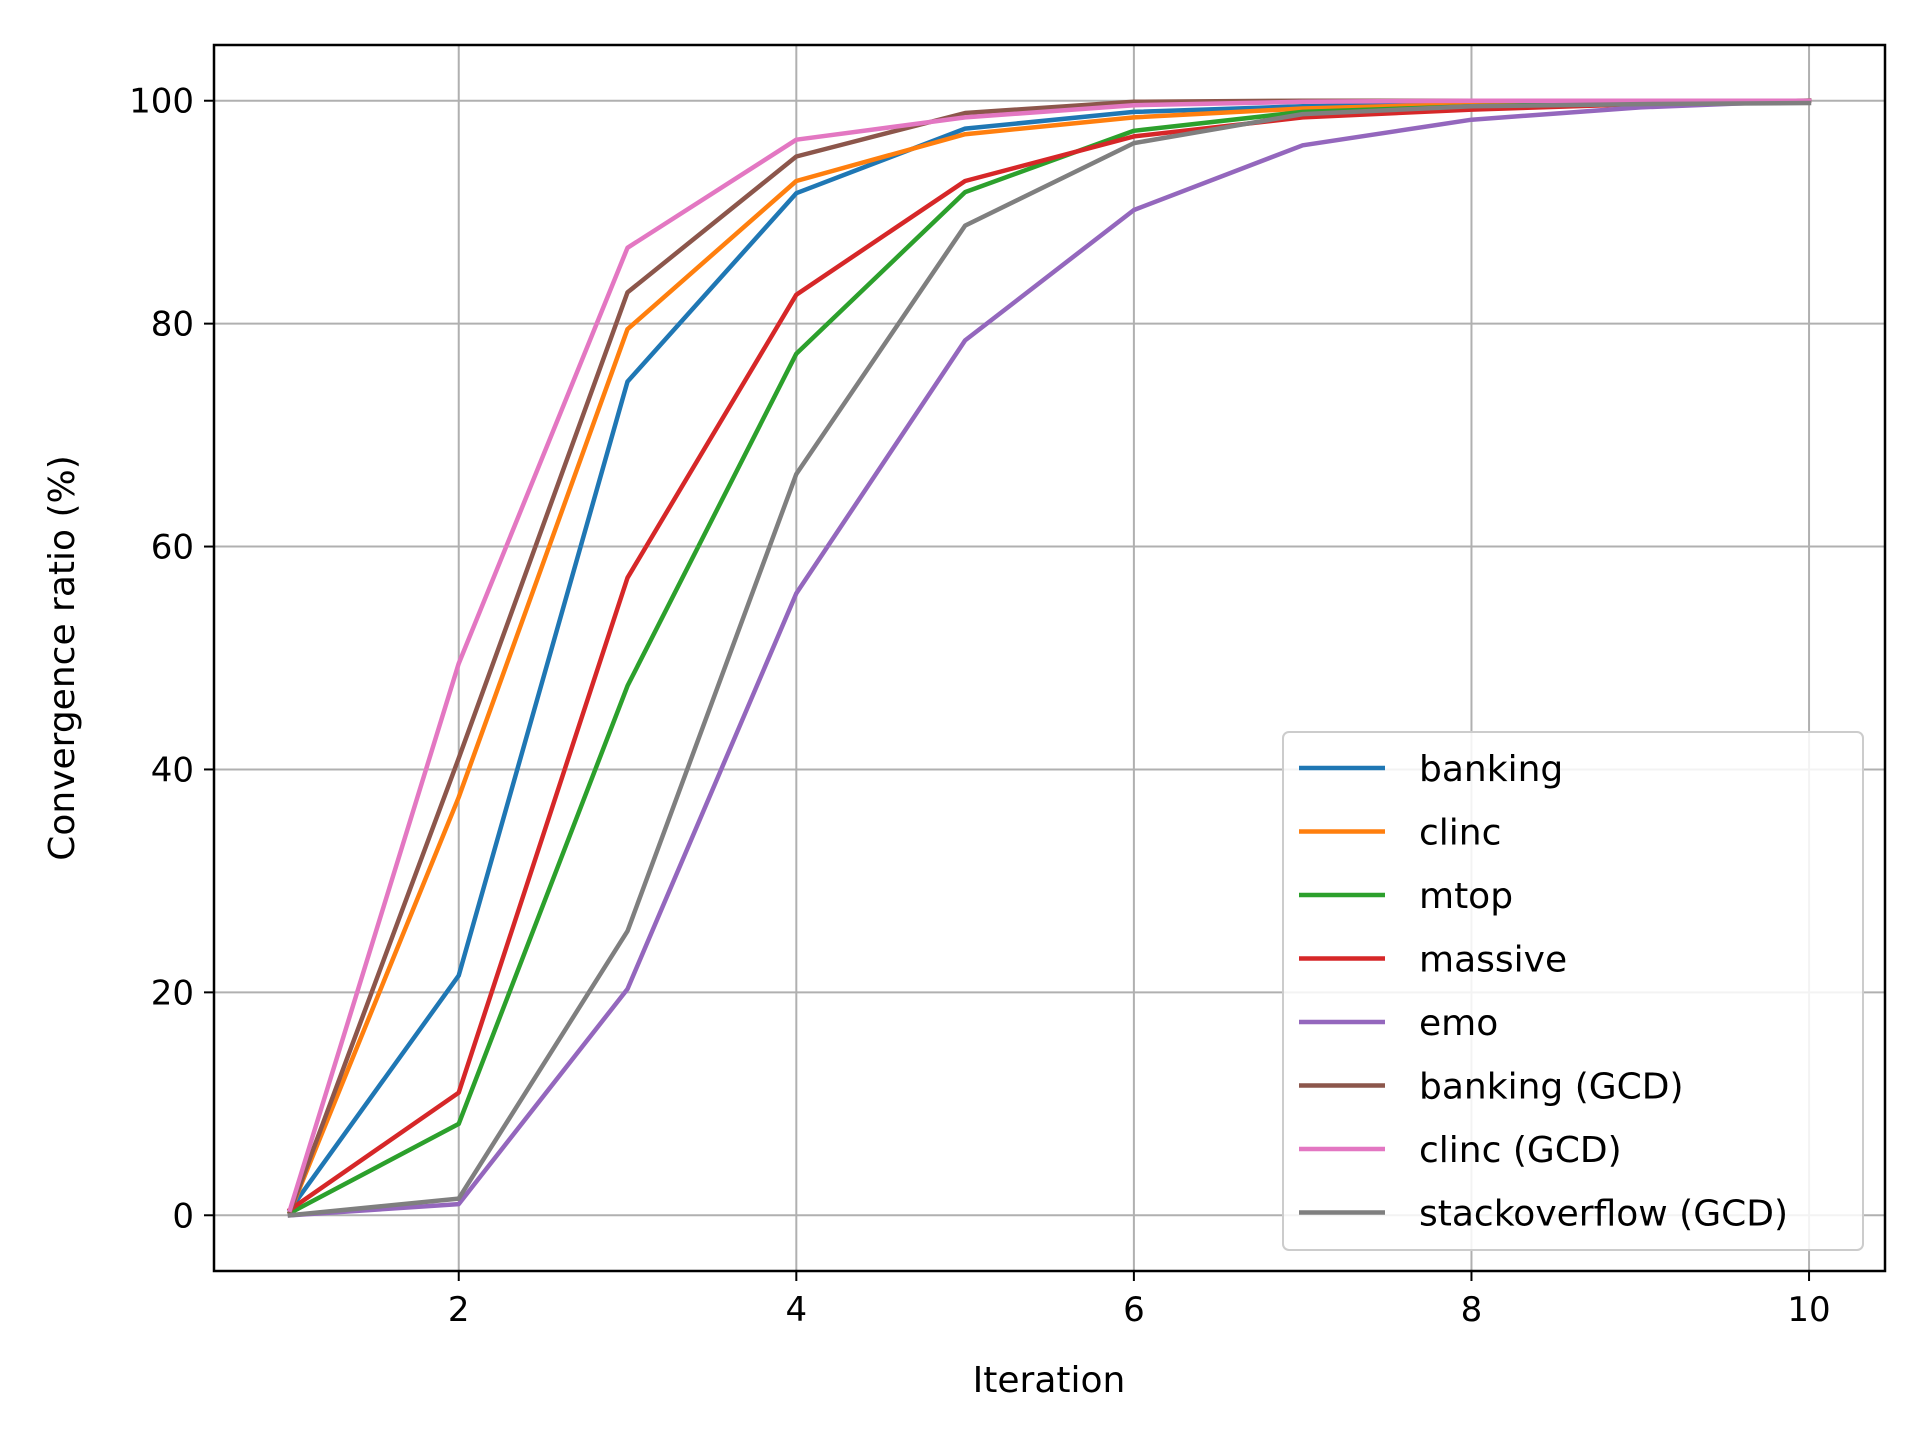  Describe the element at coordinates (1460, 833) in the screenshot. I see `legend-label-clinc: clinc` at that location.